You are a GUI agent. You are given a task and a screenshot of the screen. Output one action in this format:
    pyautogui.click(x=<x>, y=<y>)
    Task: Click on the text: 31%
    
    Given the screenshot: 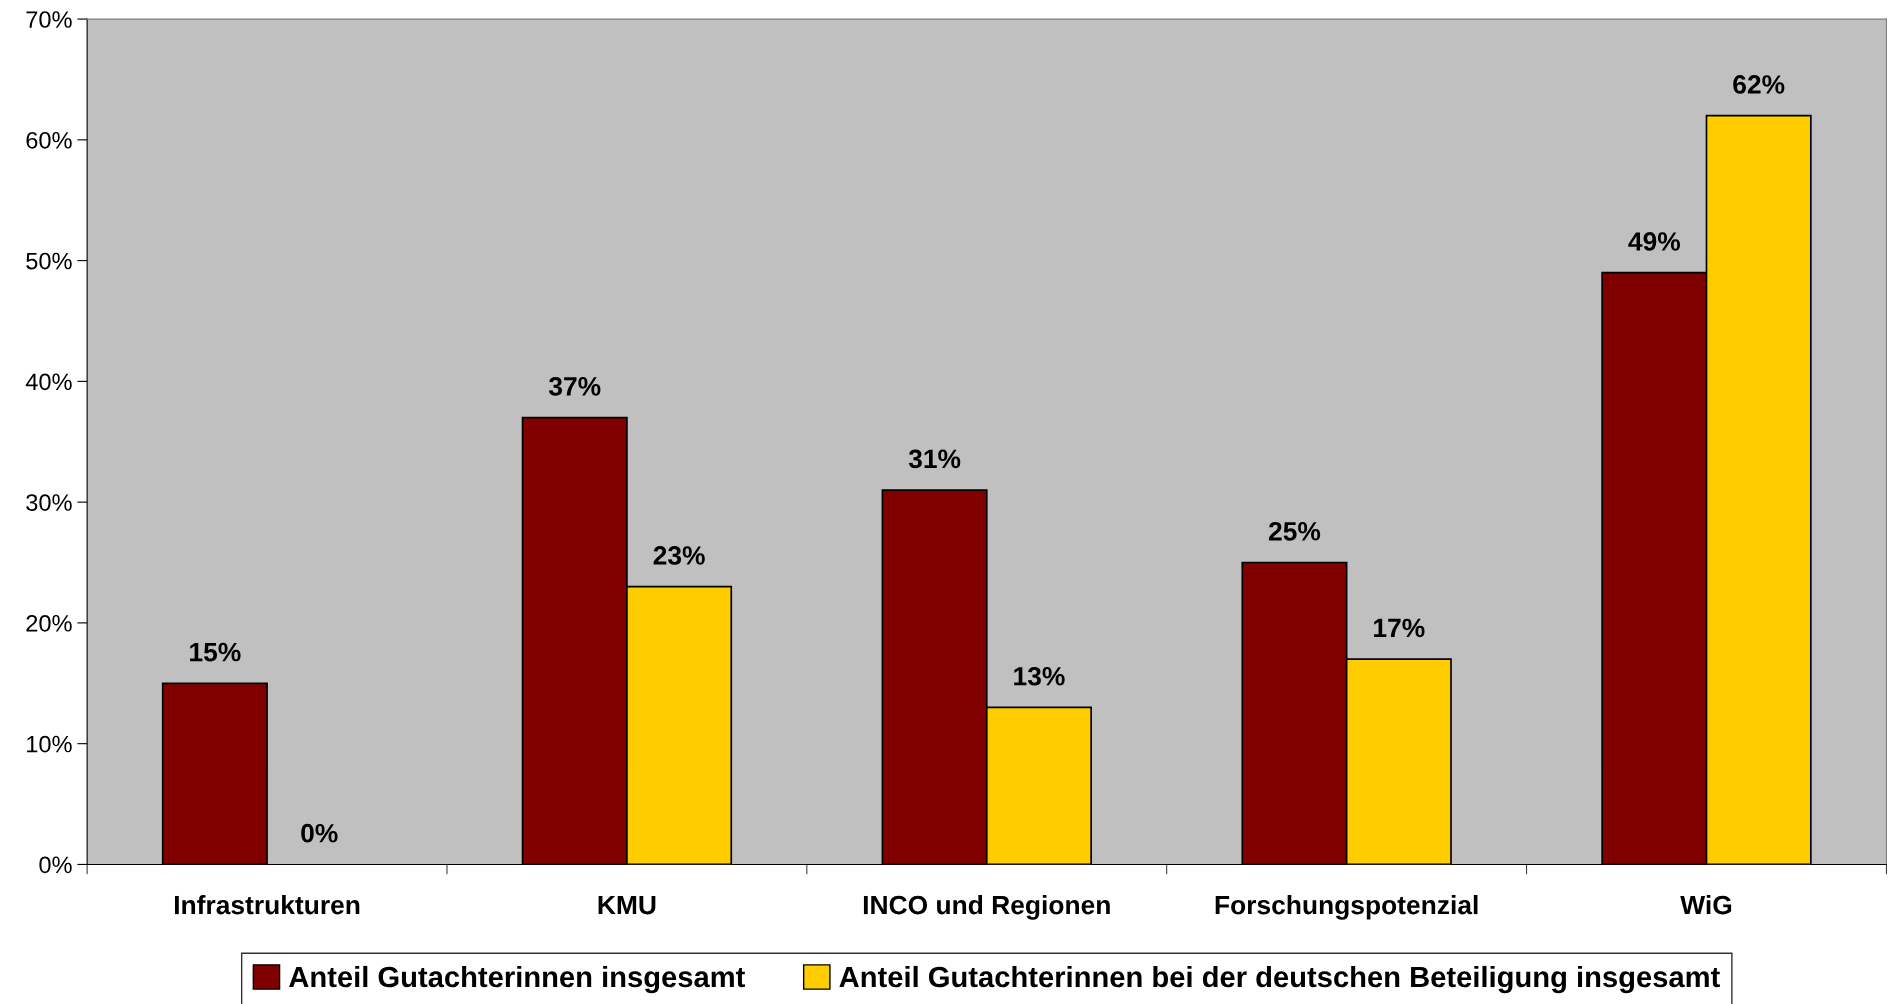 What is the action you would take?
    pyautogui.click(x=934, y=459)
    